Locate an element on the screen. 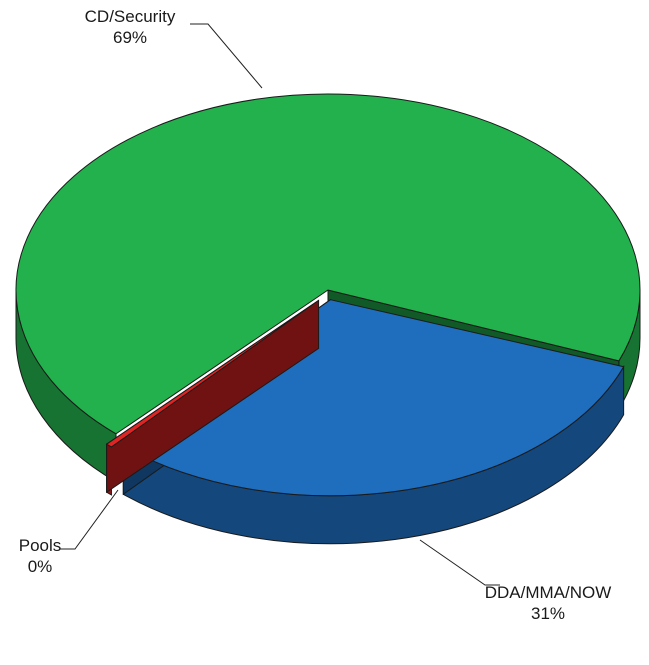  slice-label: Pools is located at coordinates (40, 545).